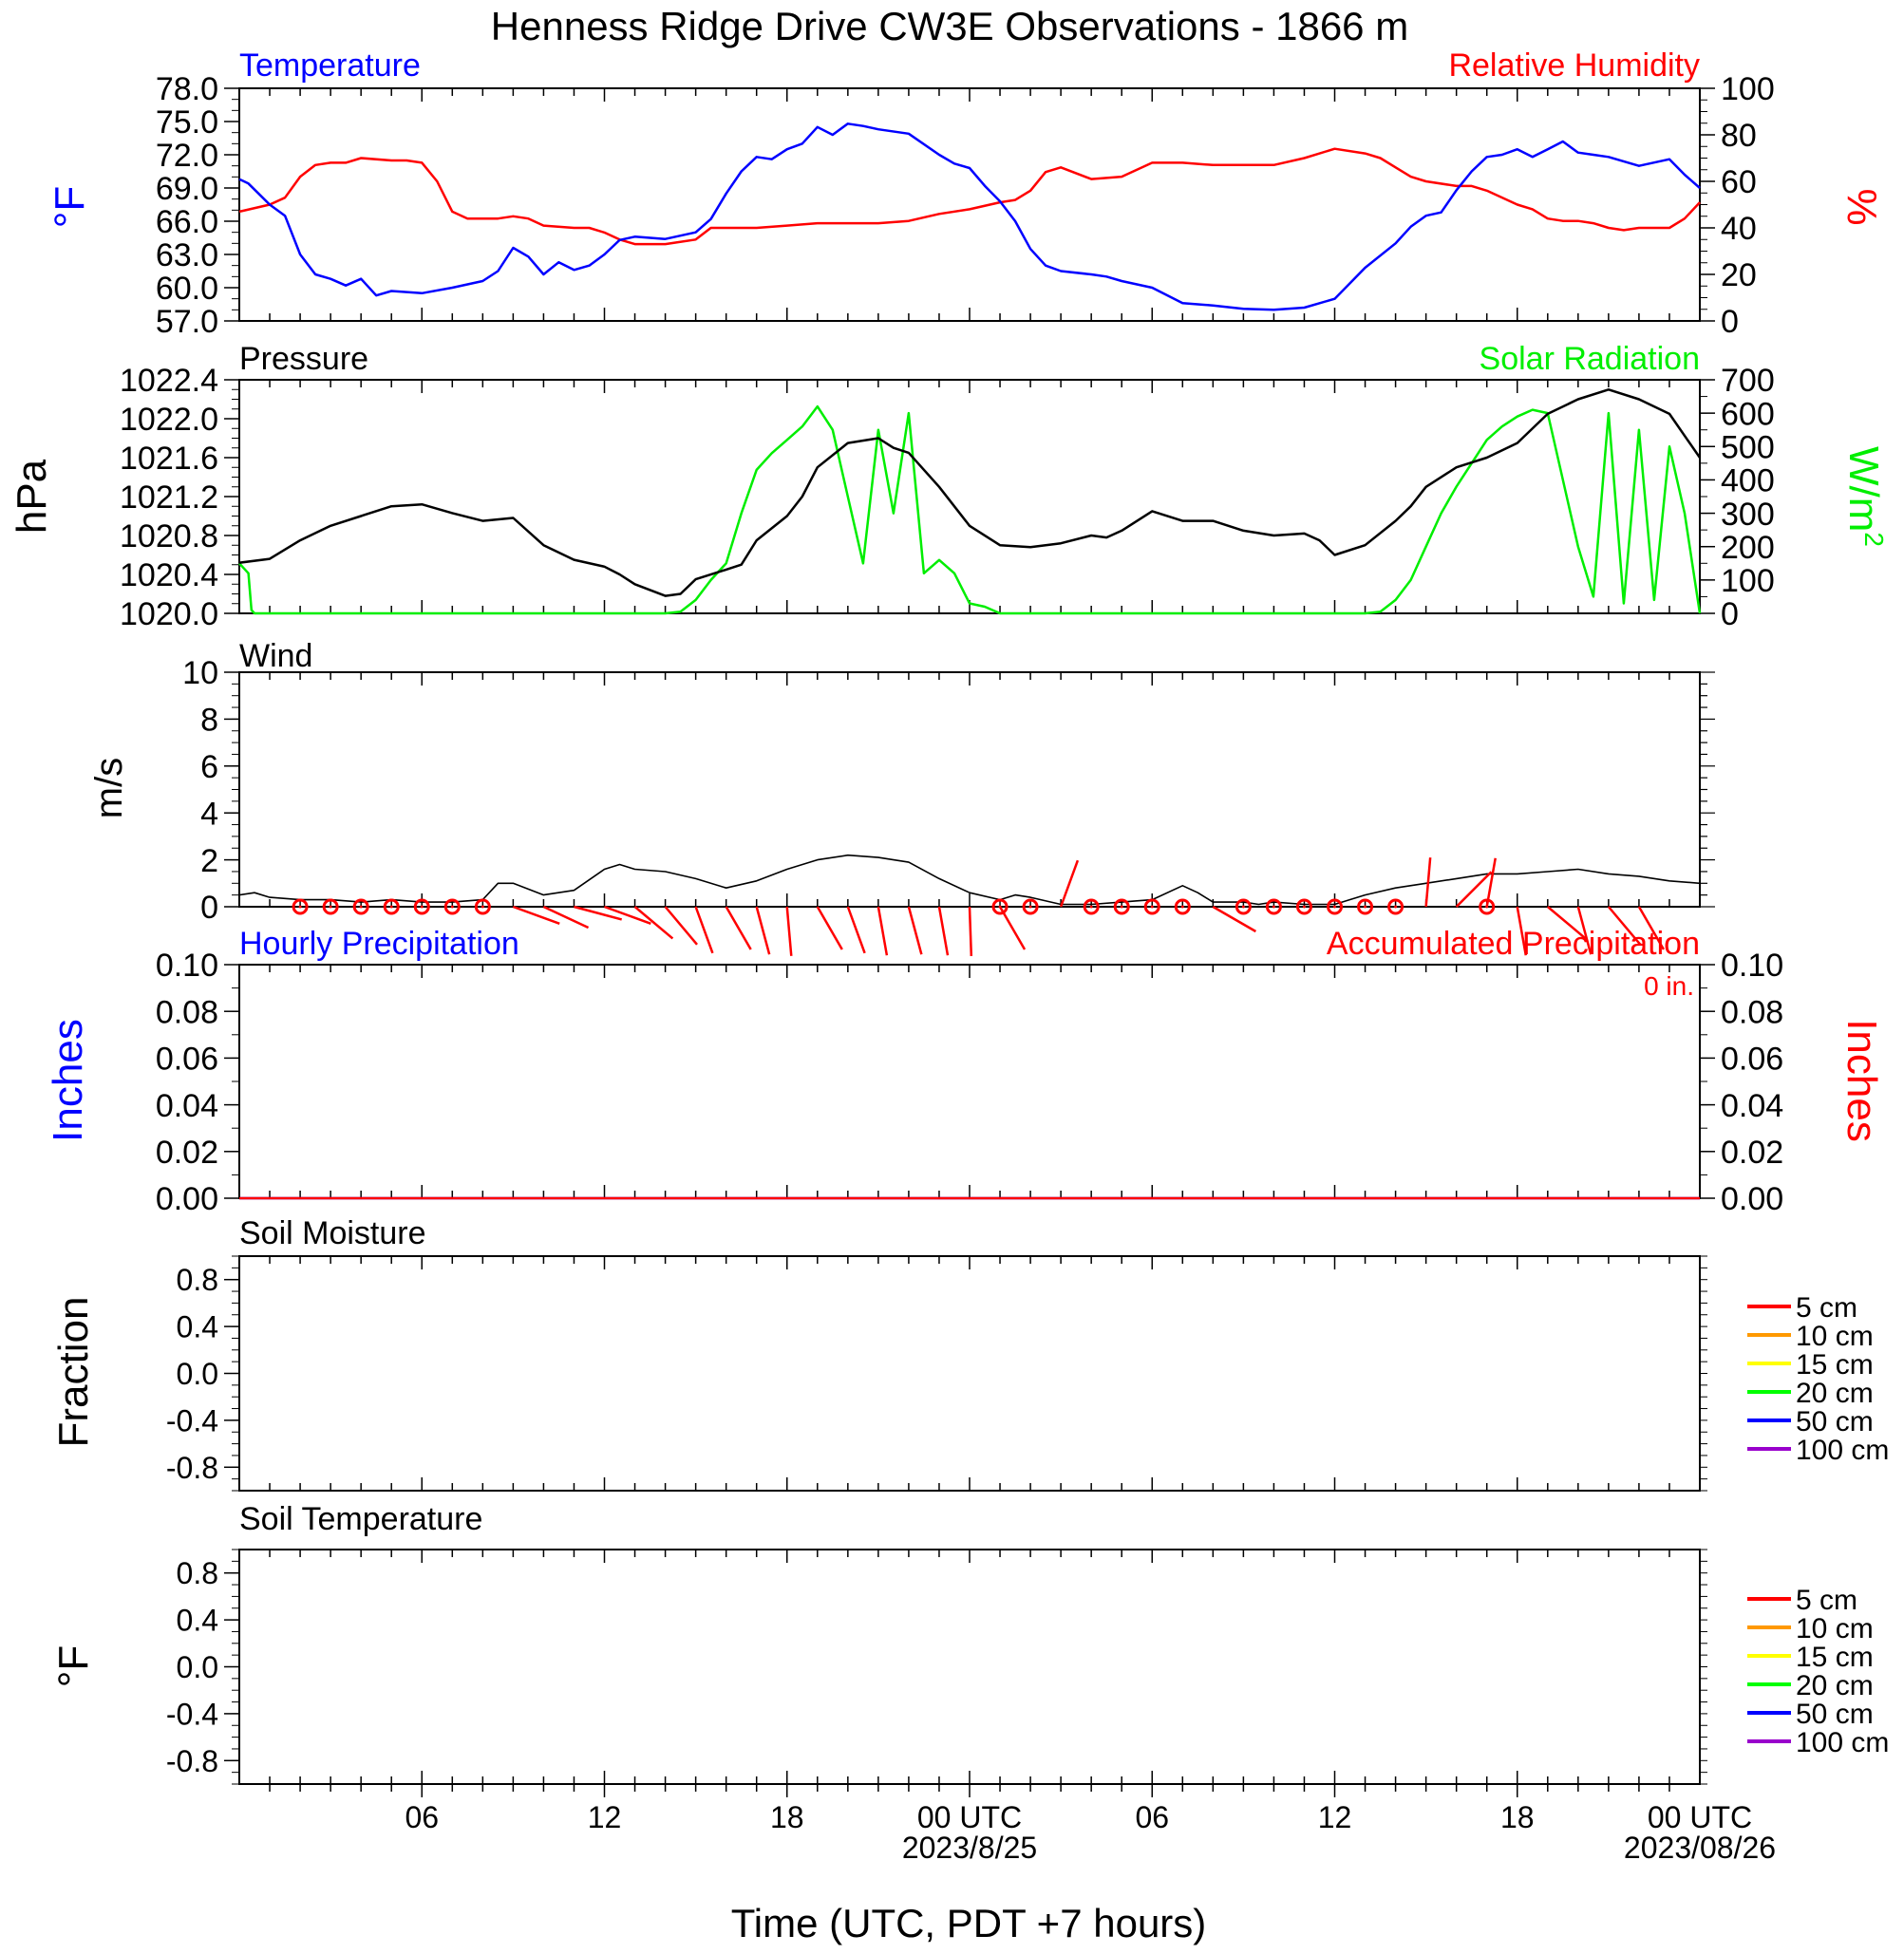 This screenshot has height=1954, width=1904. I want to click on legend-label: 100 cm, so click(1843, 1742).